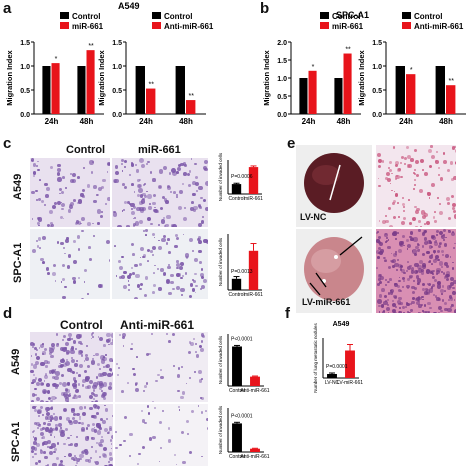 The width and height of the screenshot is (474, 467). What do you see at coordinates (81, 325) in the screenshot?
I see `d-col-control: Control` at bounding box center [81, 325].